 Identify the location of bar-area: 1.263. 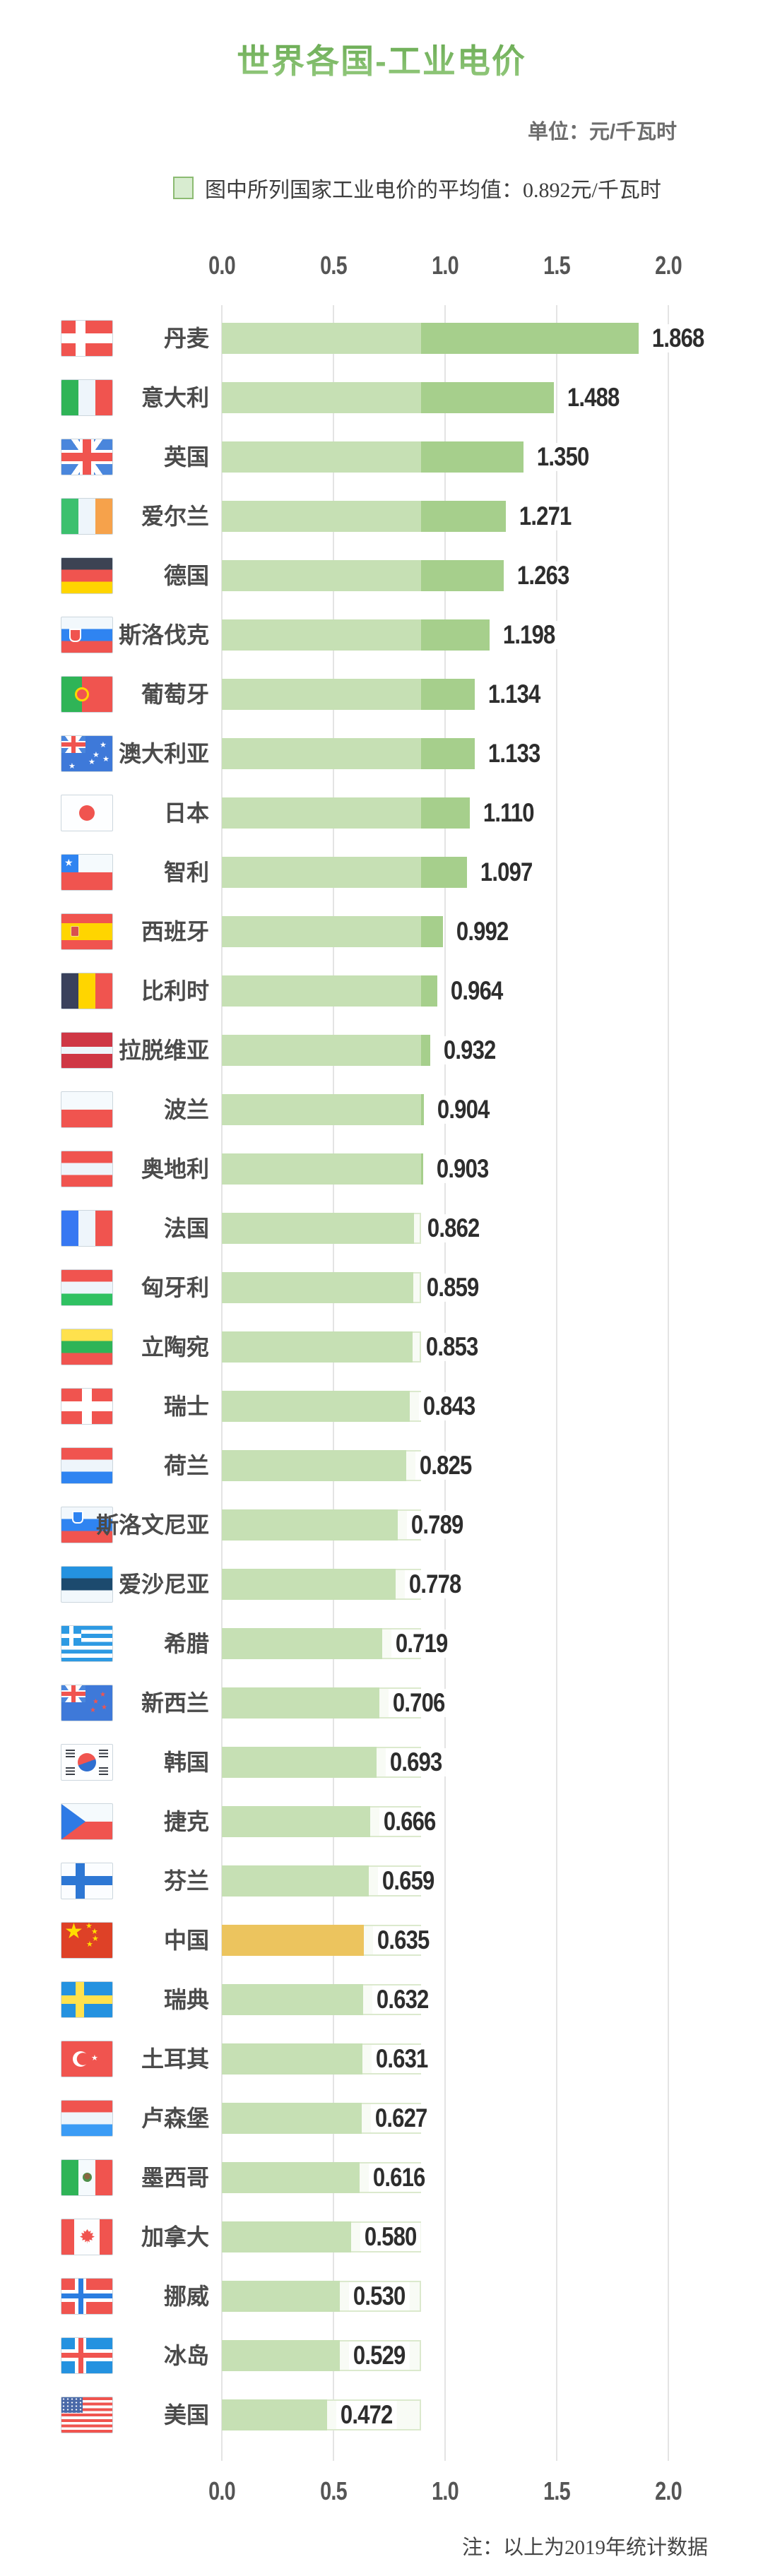
(492, 575).